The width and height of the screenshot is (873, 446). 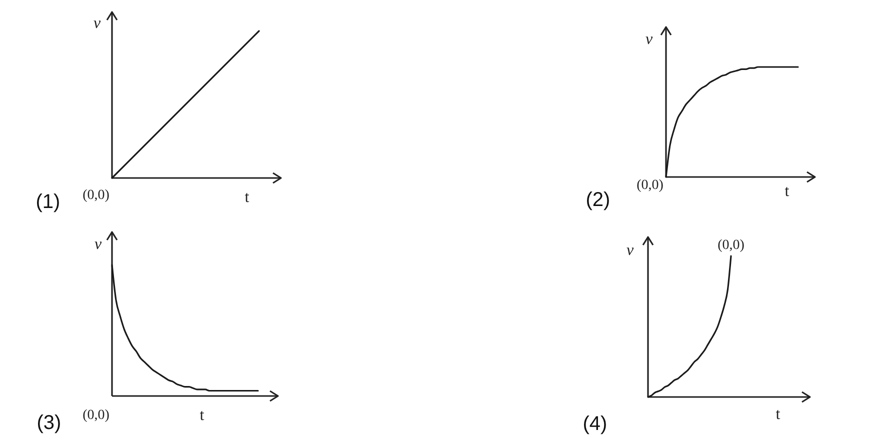 I want to click on text: (4), so click(x=595, y=424).